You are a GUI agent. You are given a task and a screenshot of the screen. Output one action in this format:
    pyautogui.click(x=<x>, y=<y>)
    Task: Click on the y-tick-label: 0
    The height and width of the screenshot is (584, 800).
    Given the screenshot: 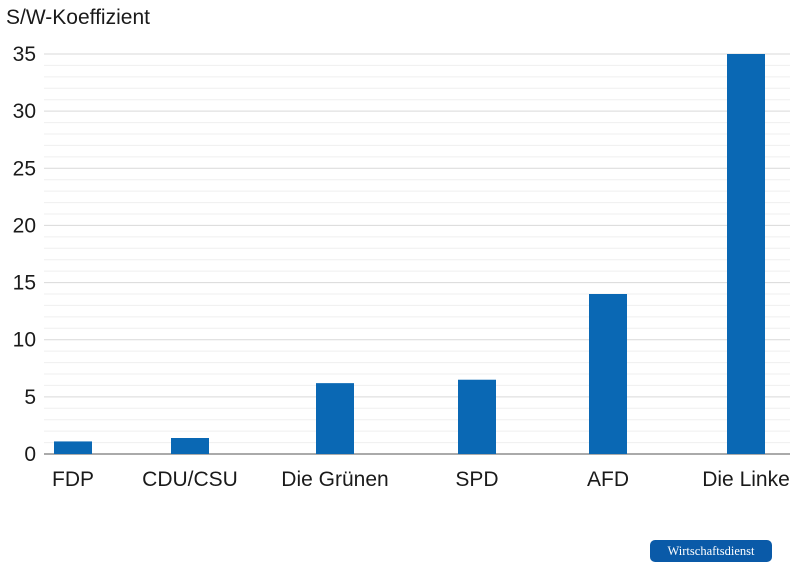 What is the action you would take?
    pyautogui.click(x=30, y=454)
    